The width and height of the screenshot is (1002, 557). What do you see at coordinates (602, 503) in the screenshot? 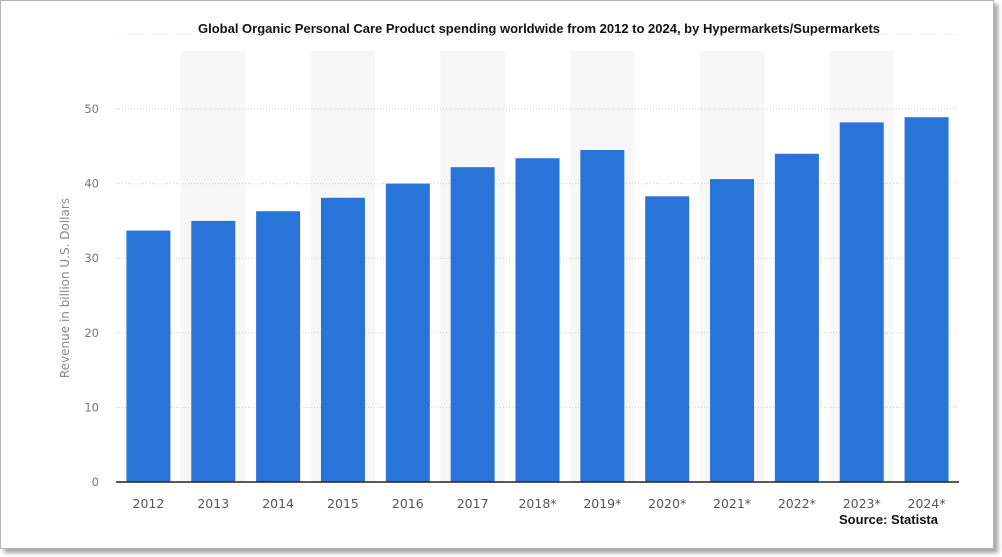
I see `x-tick-label: 2019*` at bounding box center [602, 503].